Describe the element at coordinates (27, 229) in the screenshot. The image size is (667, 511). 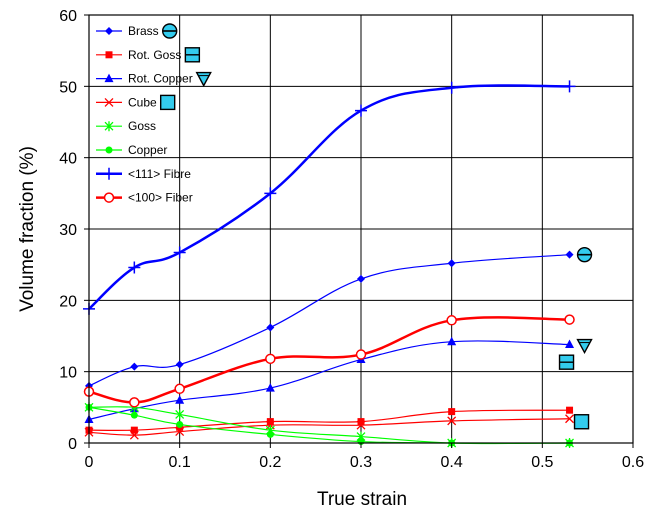
I see `y-axis-title: Volume fraction (%)` at that location.